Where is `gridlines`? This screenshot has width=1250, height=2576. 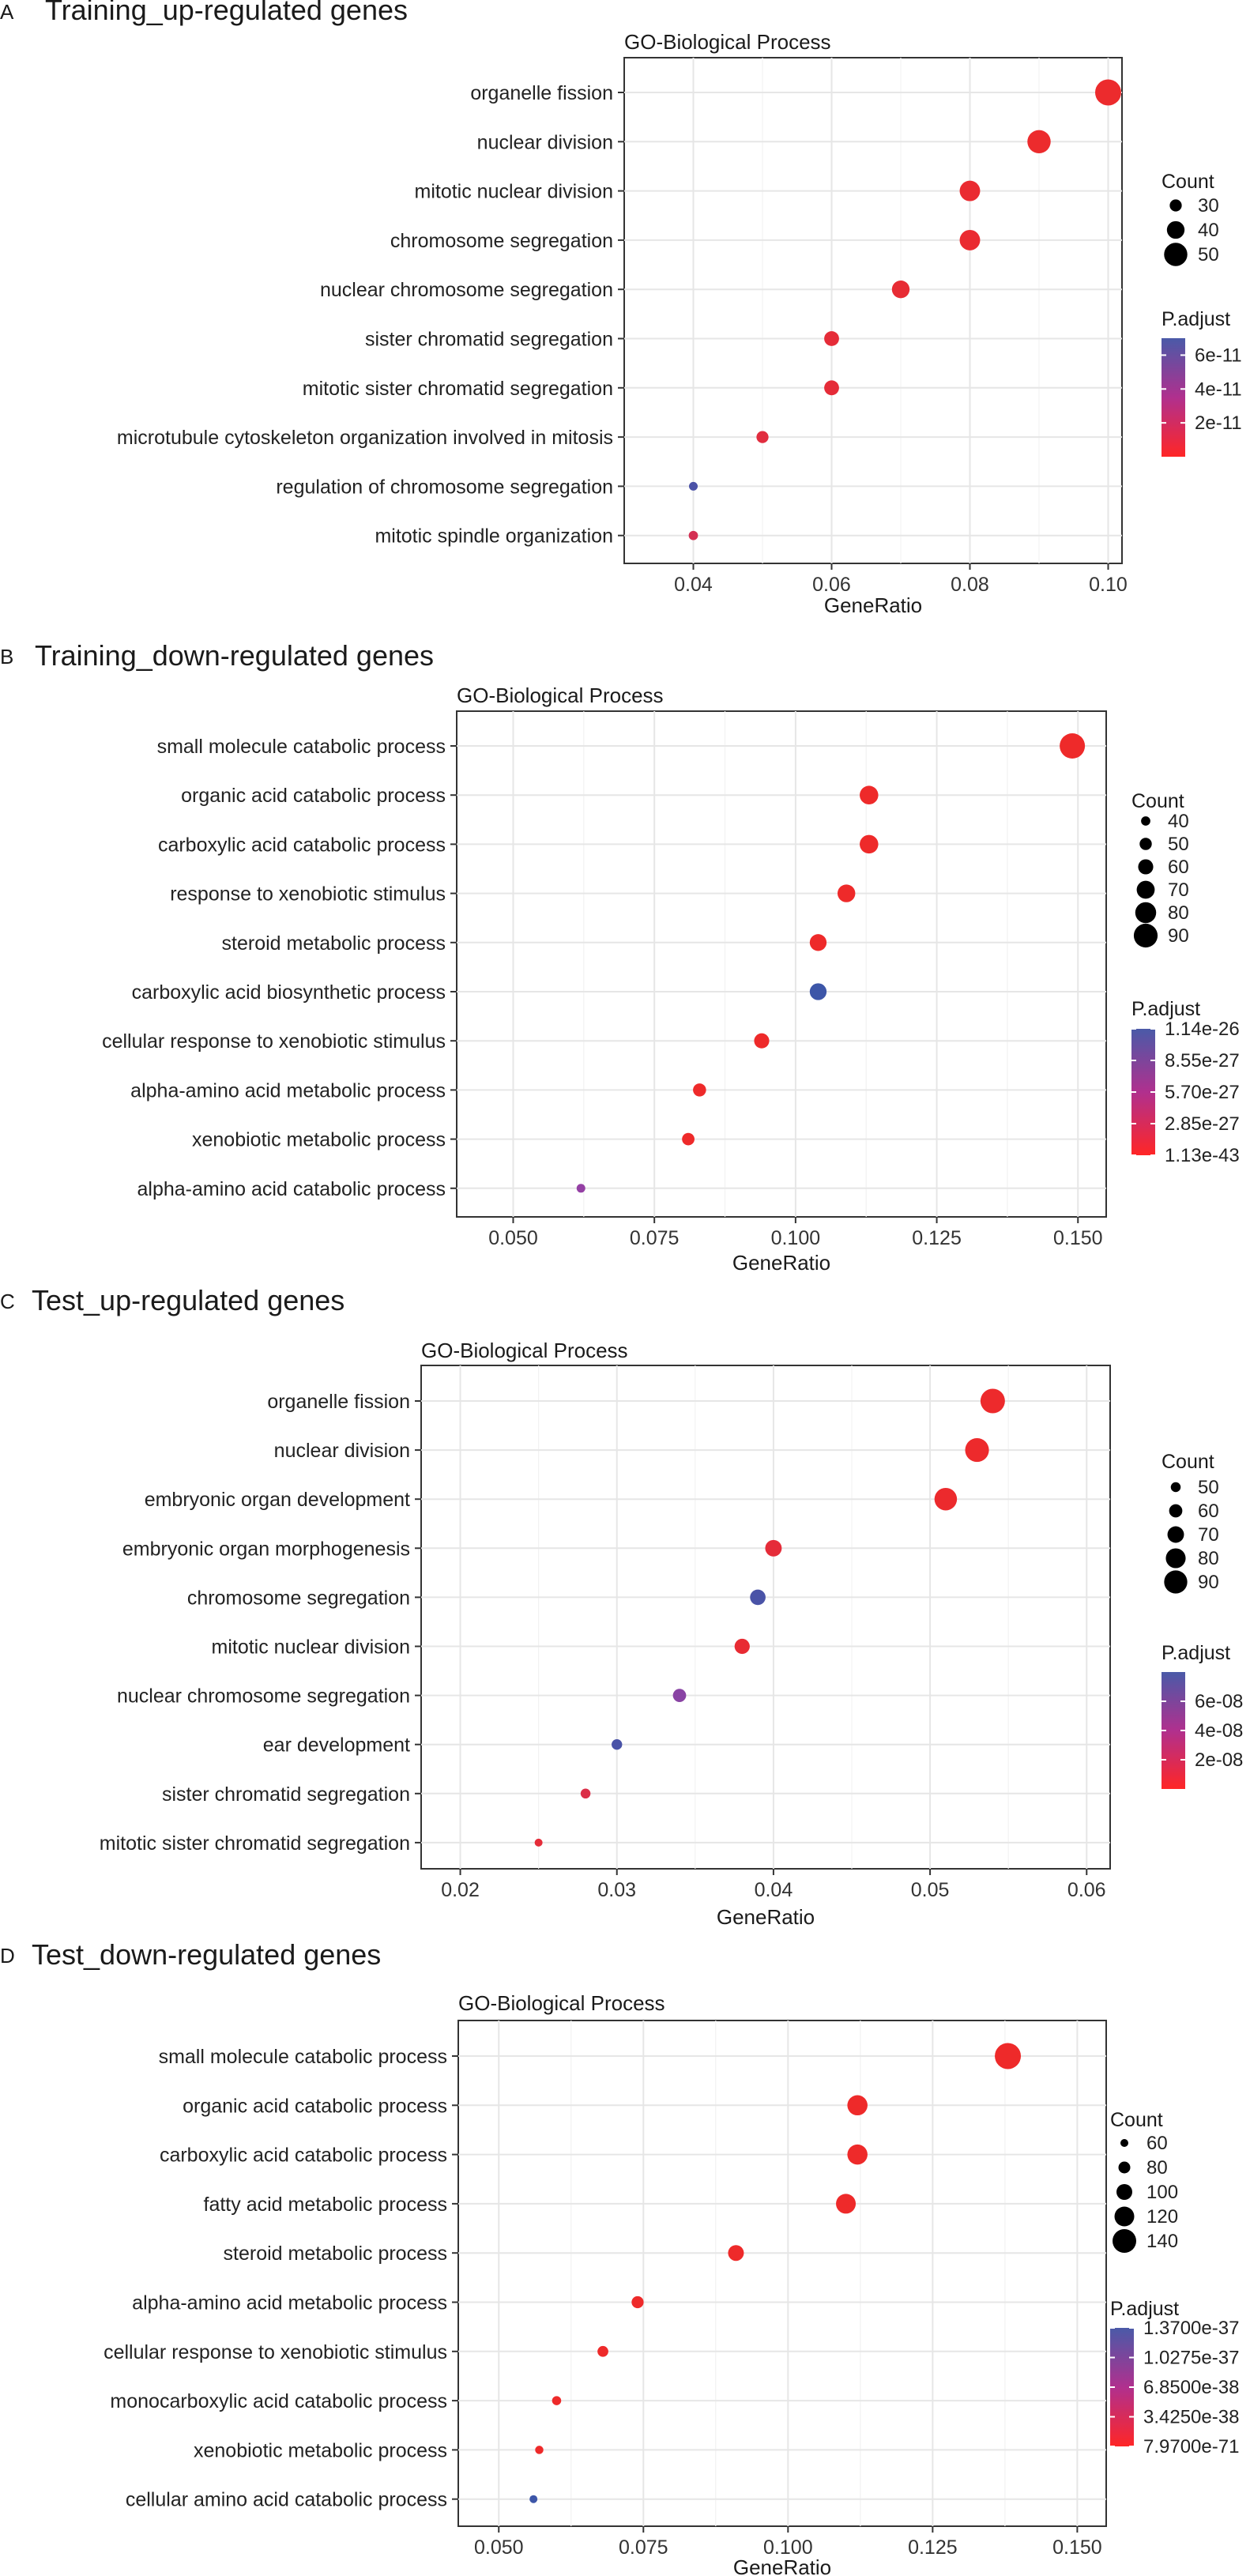 gridlines is located at coordinates (765, 1617).